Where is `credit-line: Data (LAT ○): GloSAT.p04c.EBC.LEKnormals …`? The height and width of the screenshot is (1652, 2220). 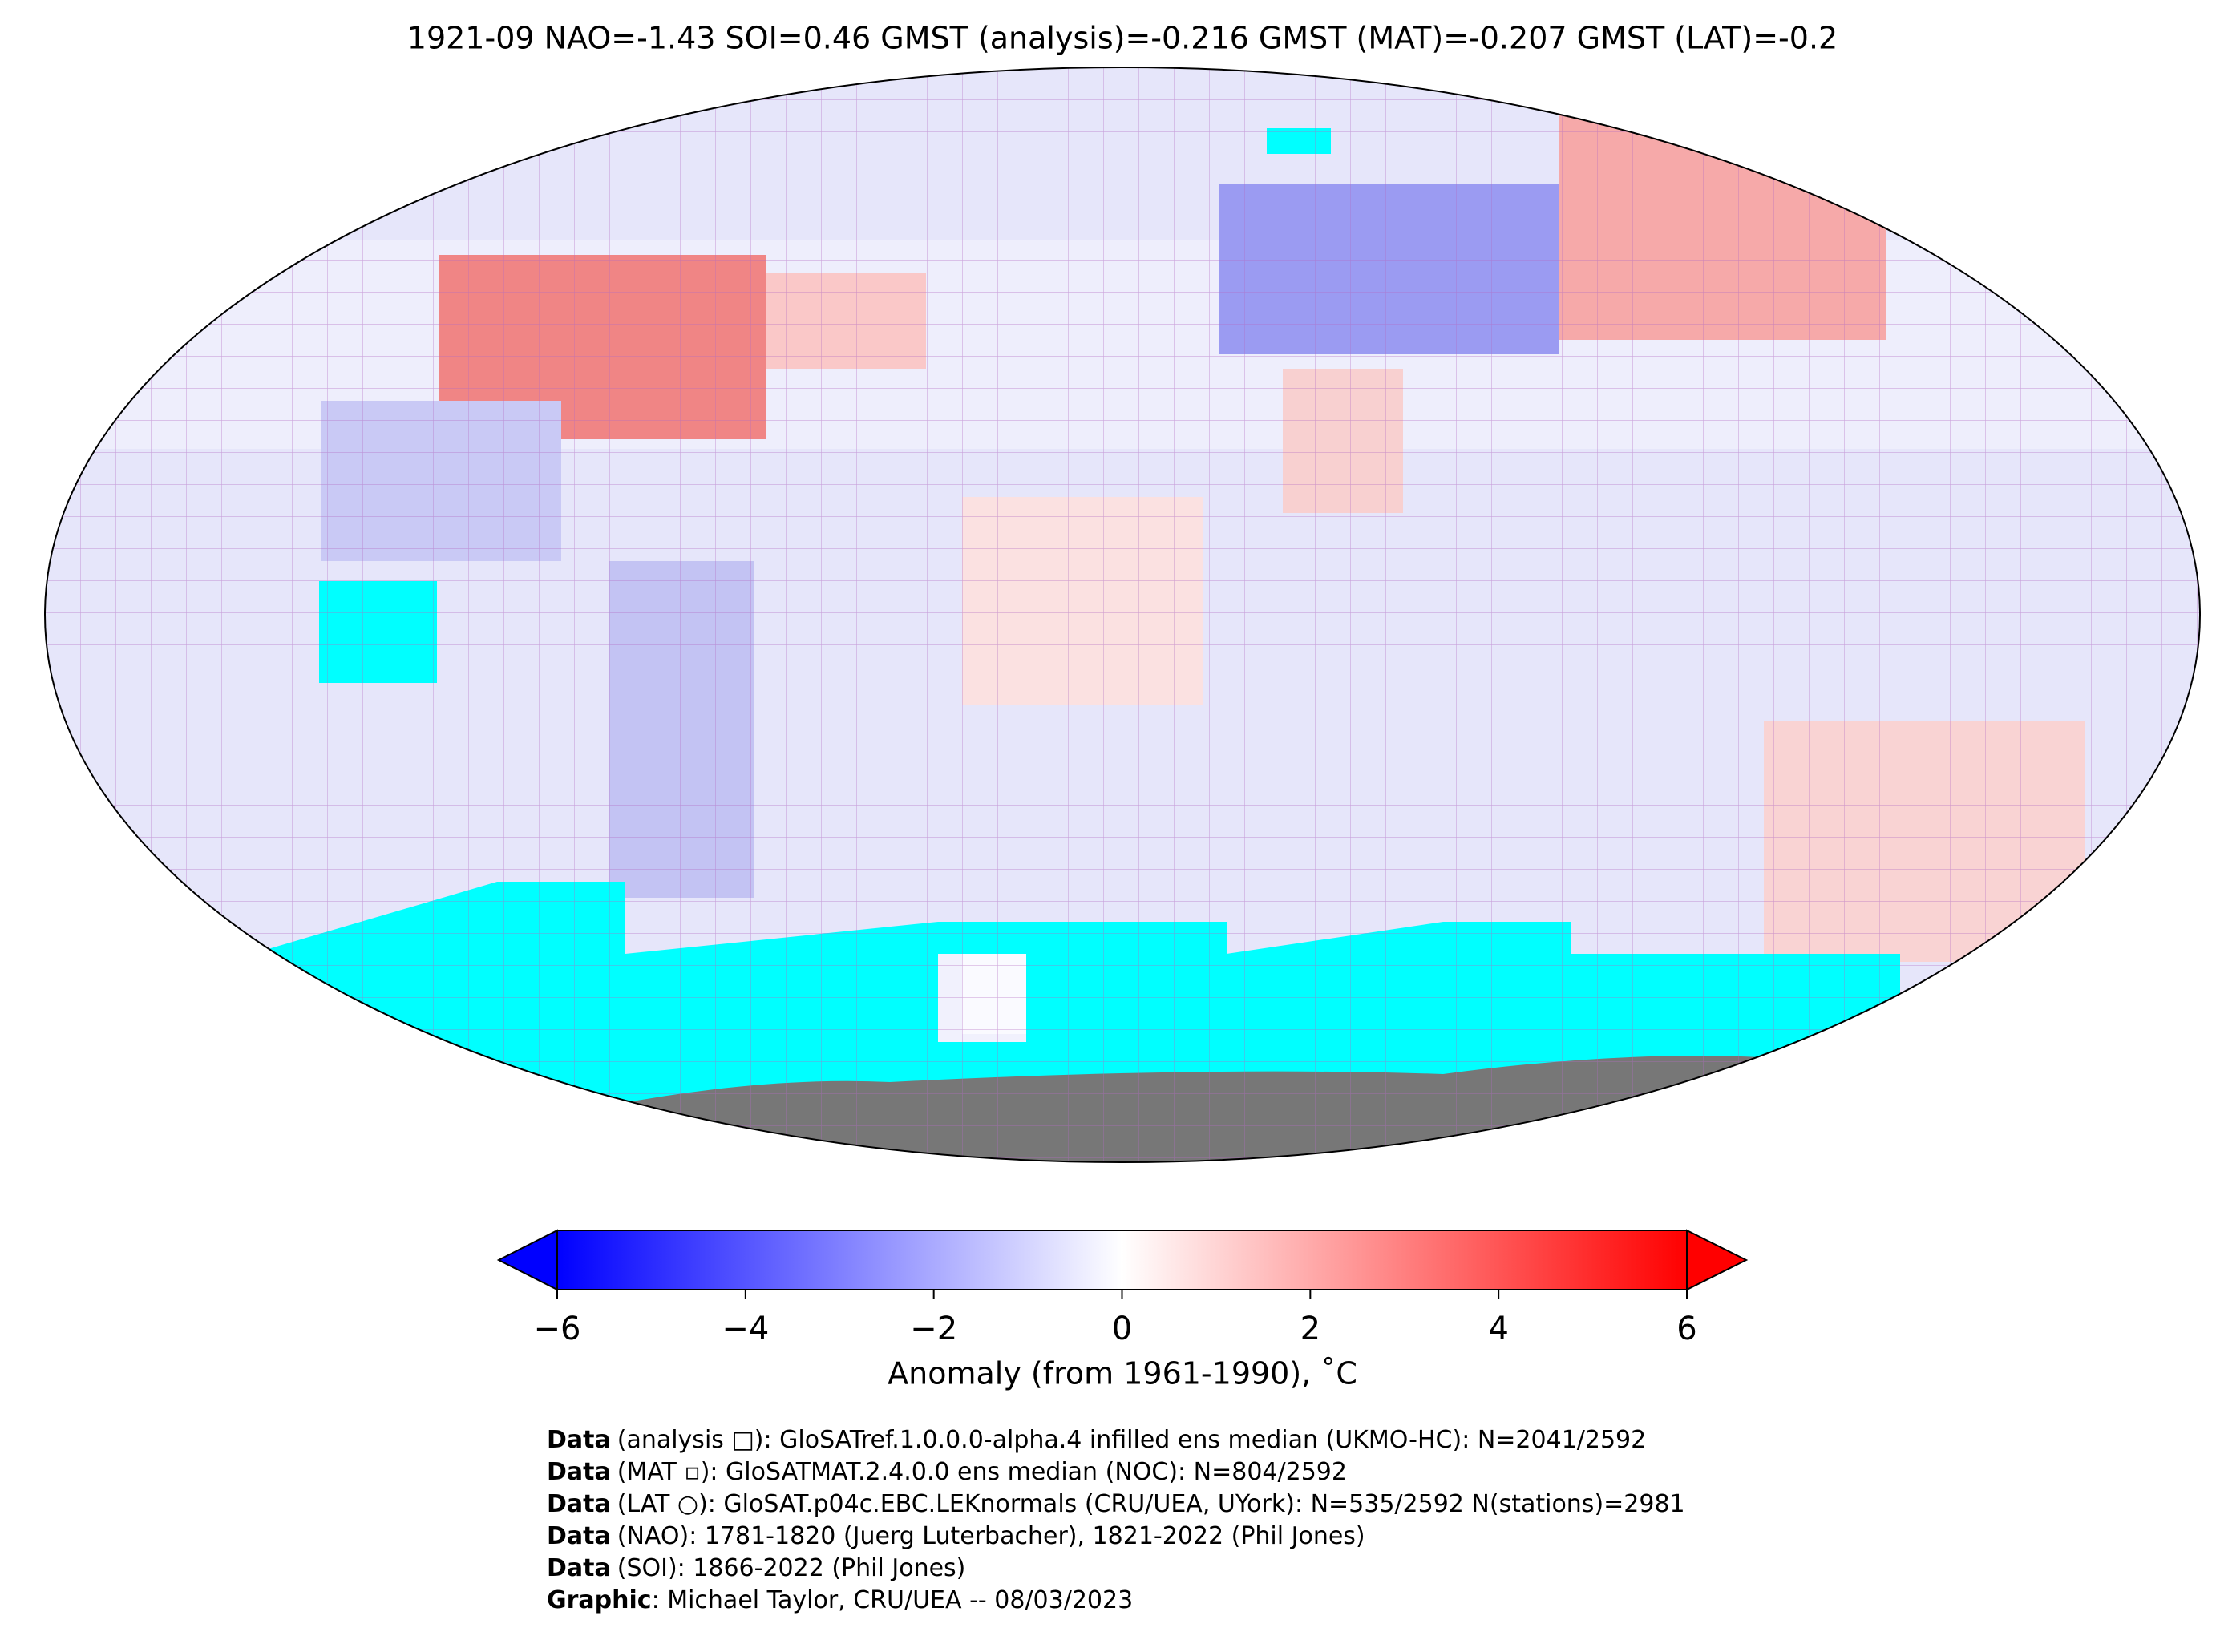 credit-line: Data (LAT ○): GloSAT.p04c.EBC.LEKnormals … is located at coordinates (1116, 1504).